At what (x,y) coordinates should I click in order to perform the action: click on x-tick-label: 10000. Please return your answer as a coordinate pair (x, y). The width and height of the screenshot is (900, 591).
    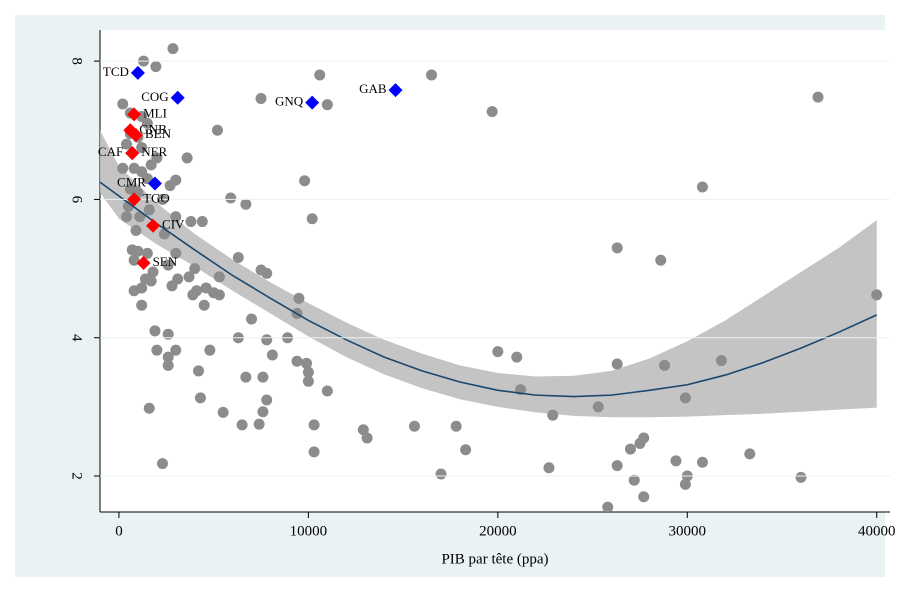
    Looking at the image, I should click on (309, 531).